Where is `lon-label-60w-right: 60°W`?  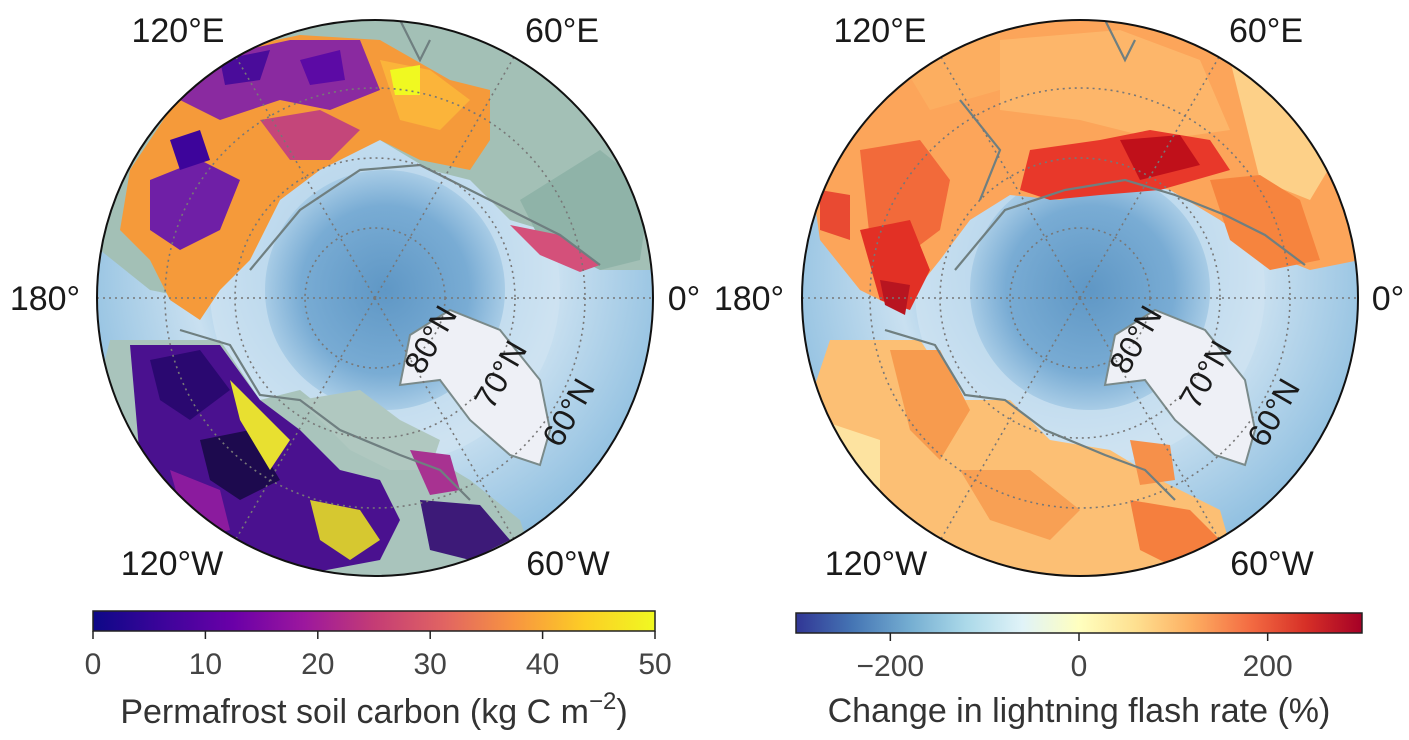
lon-label-60w-right: 60°W is located at coordinates (1272, 564).